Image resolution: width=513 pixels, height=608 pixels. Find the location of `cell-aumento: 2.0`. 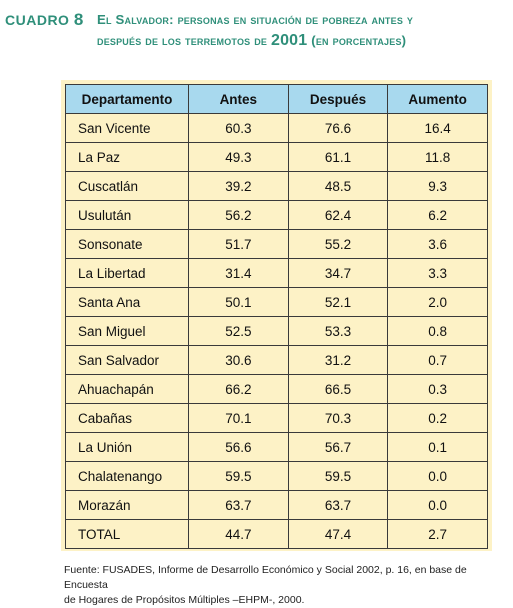

cell-aumento: 2.0 is located at coordinates (437, 302).